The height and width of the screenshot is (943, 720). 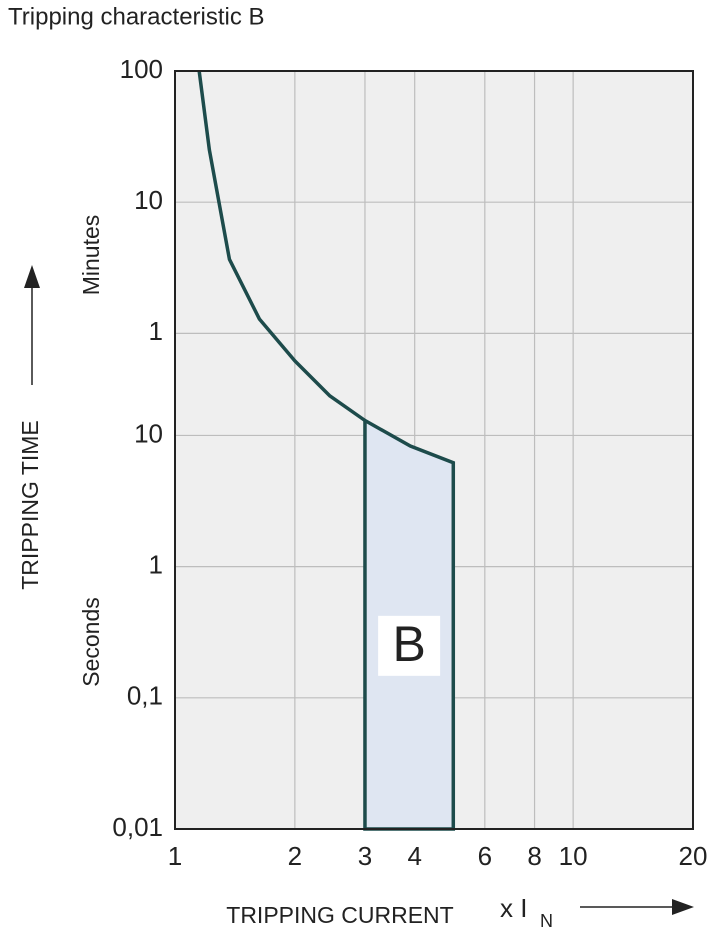 I want to click on y-tick-label: 0,1, so click(x=145, y=696).